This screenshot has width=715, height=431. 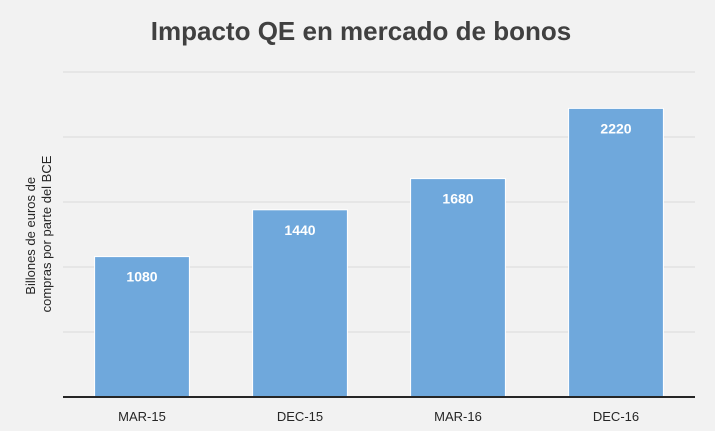 I want to click on data-label: 2220, so click(x=615, y=128).